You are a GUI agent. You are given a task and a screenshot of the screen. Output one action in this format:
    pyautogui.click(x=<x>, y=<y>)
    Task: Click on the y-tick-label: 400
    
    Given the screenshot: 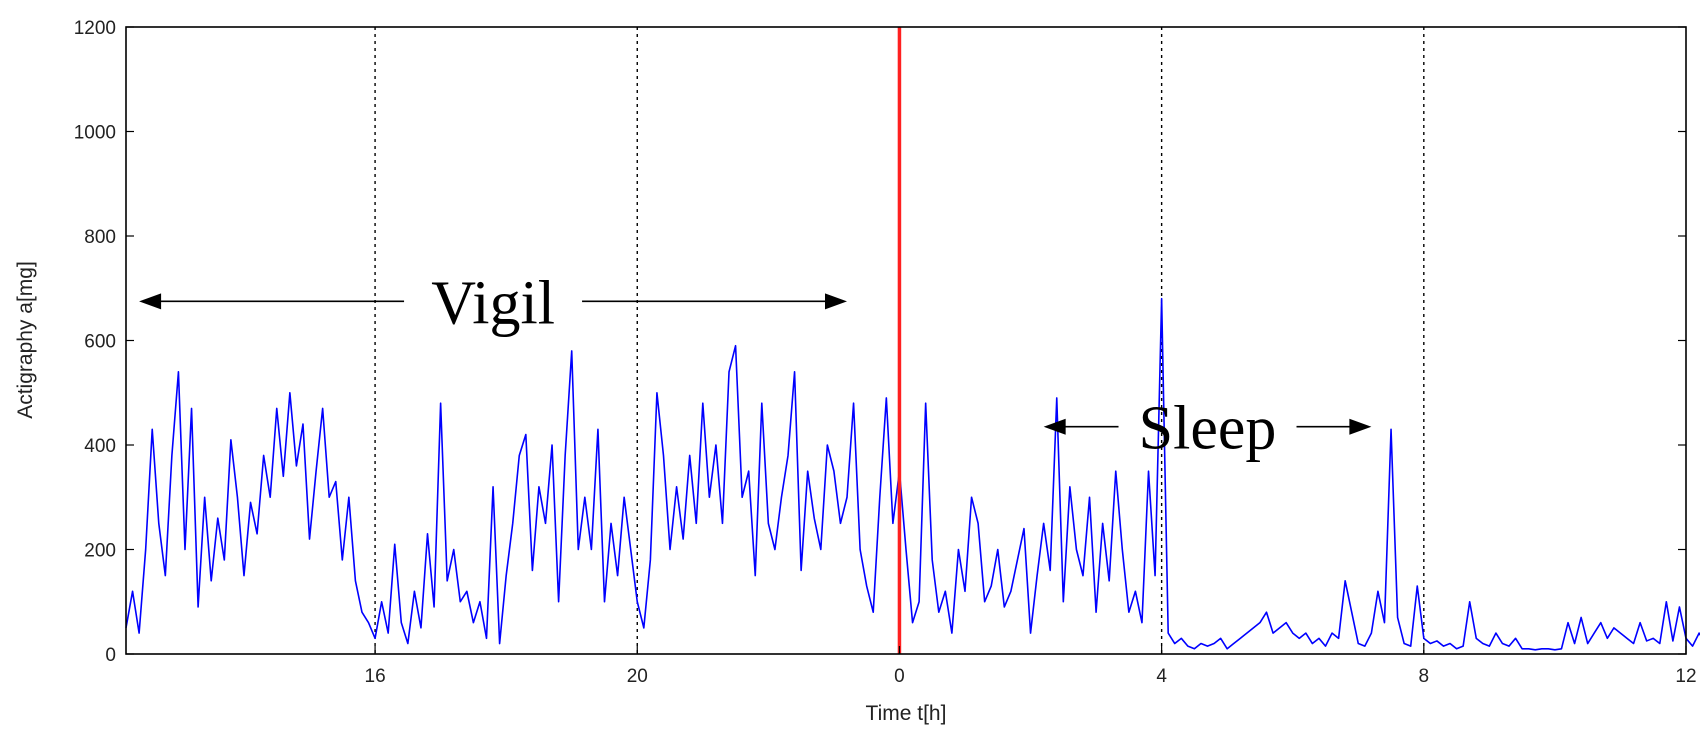 What is the action you would take?
    pyautogui.click(x=100, y=446)
    